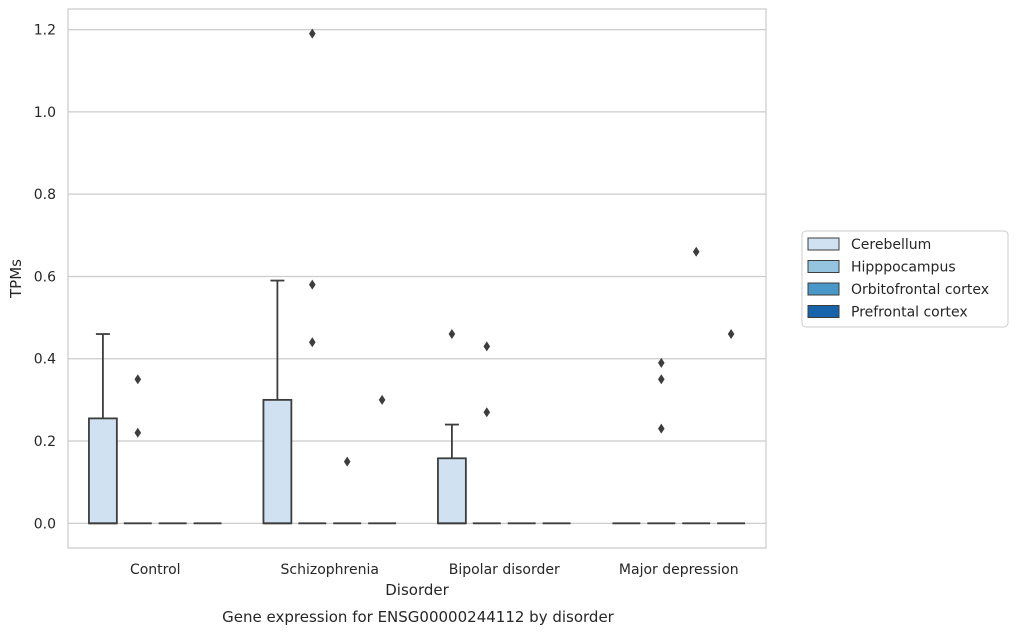 Image resolution: width=1018 pixels, height=634 pixels. Describe the element at coordinates (504, 570) in the screenshot. I see `x-tick-label: Bipolar disorder` at that location.